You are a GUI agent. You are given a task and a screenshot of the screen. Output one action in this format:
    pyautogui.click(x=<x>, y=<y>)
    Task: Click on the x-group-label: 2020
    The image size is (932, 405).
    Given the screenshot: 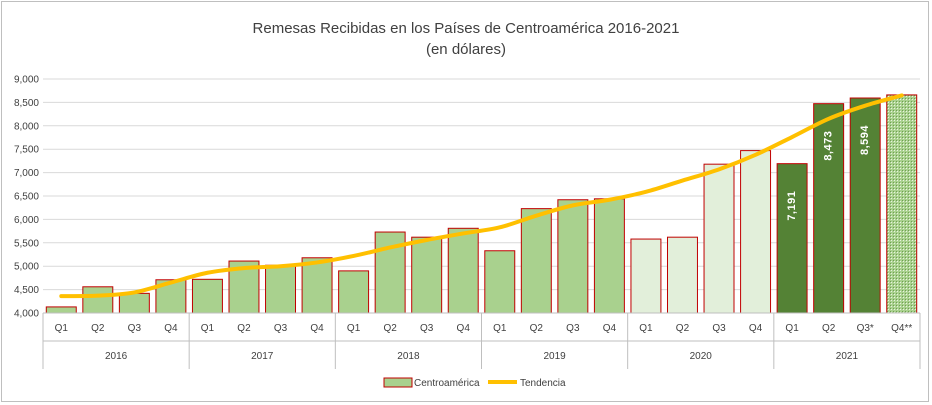 What is the action you would take?
    pyautogui.click(x=701, y=356)
    